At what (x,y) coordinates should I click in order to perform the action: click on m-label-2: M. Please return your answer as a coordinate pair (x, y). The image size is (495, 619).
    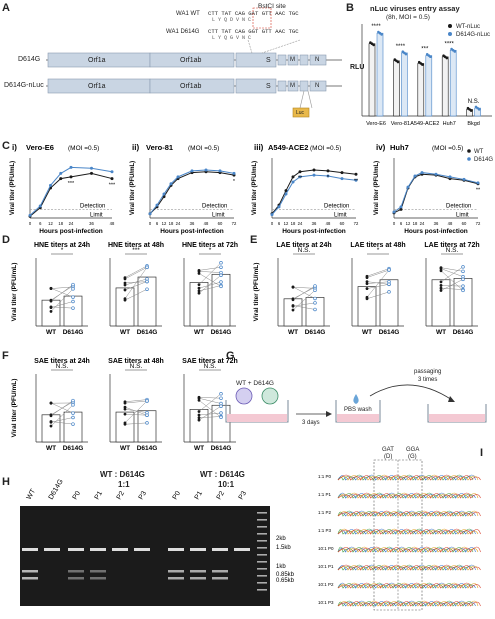
    Looking at the image, I should click on (292, 86).